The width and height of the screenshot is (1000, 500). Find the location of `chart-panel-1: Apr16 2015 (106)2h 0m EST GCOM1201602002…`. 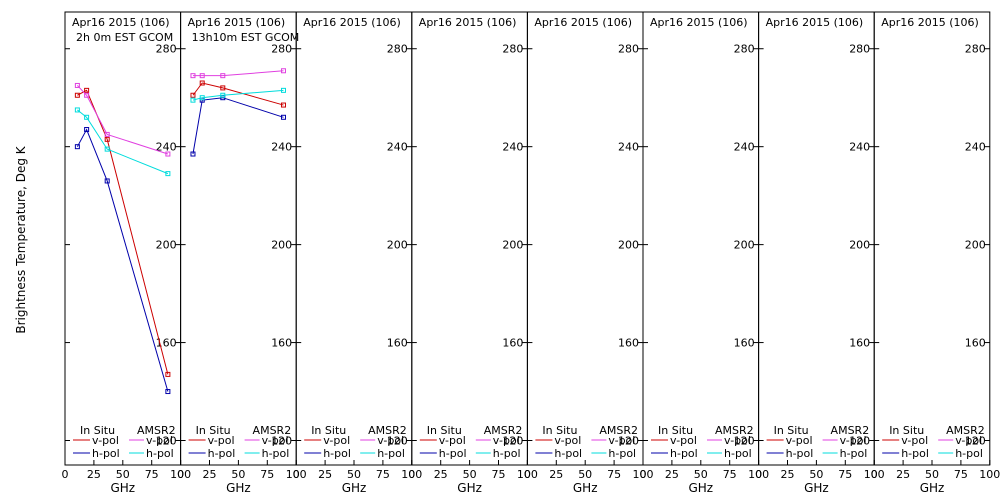

chart-panel-1: Apr16 2015 (106)2h 0m EST GCOM1201602002… is located at coordinates (126, 253).